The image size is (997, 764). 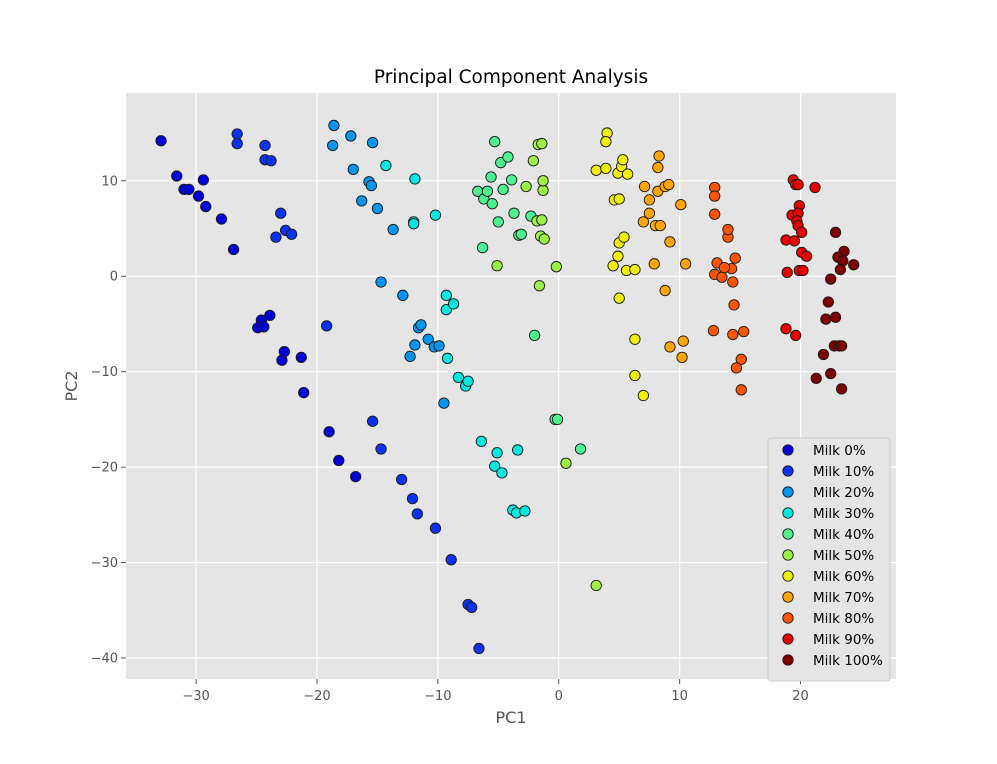 I want to click on legend-label: Milk 90%, so click(x=843, y=640).